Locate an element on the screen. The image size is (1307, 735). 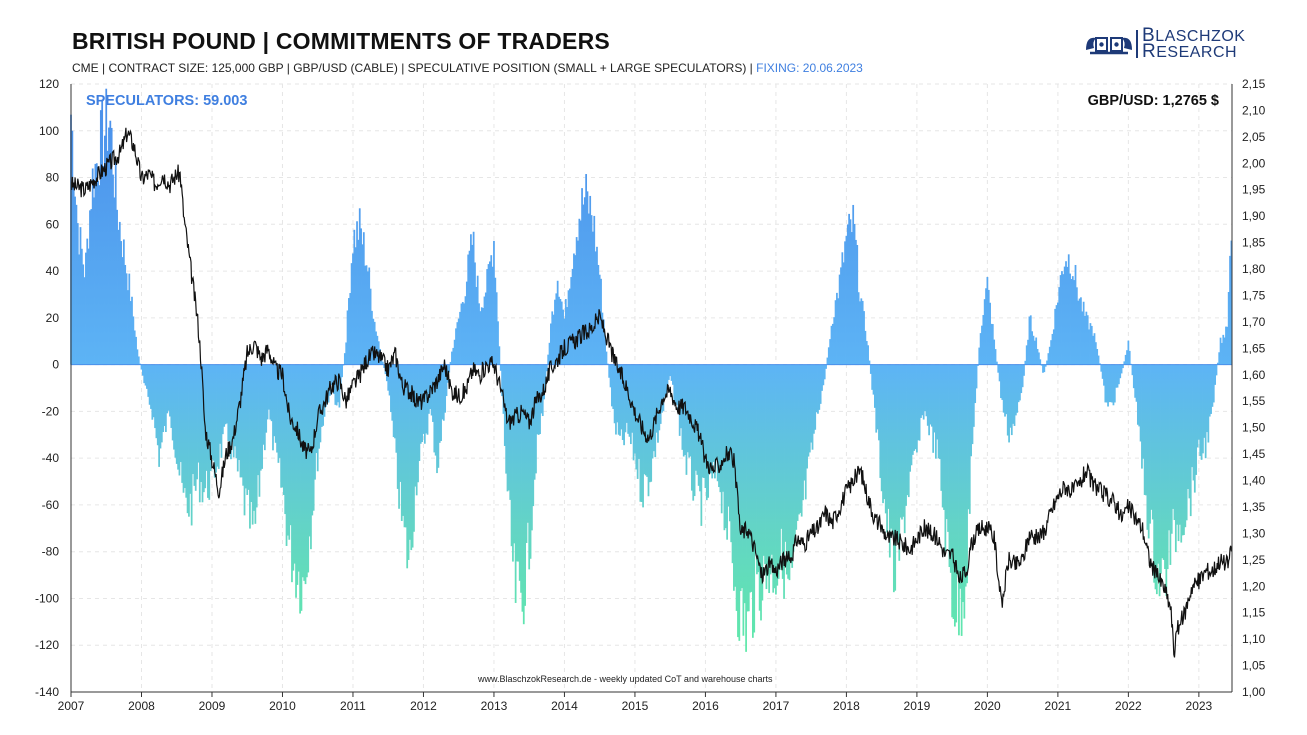
x-tick-label: 2011 is located at coordinates (353, 706).